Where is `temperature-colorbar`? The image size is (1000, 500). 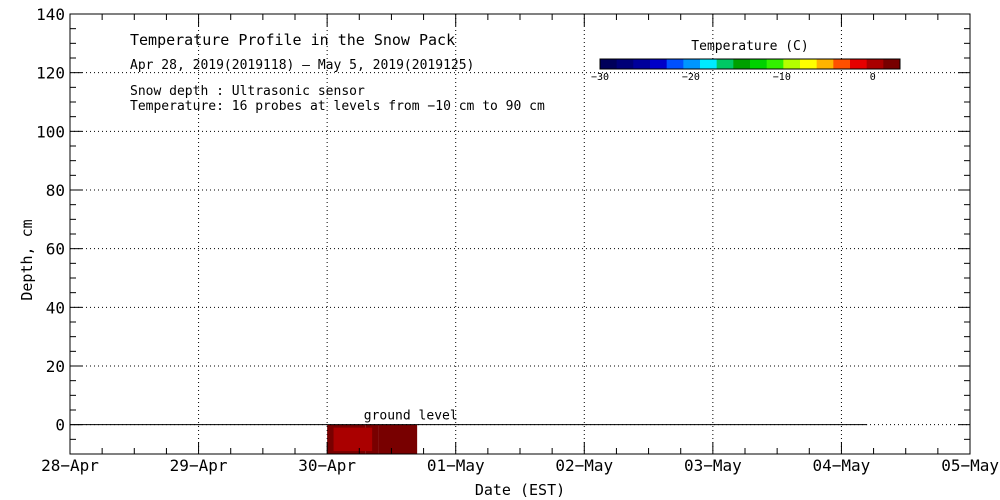
temperature-colorbar is located at coordinates (750, 64).